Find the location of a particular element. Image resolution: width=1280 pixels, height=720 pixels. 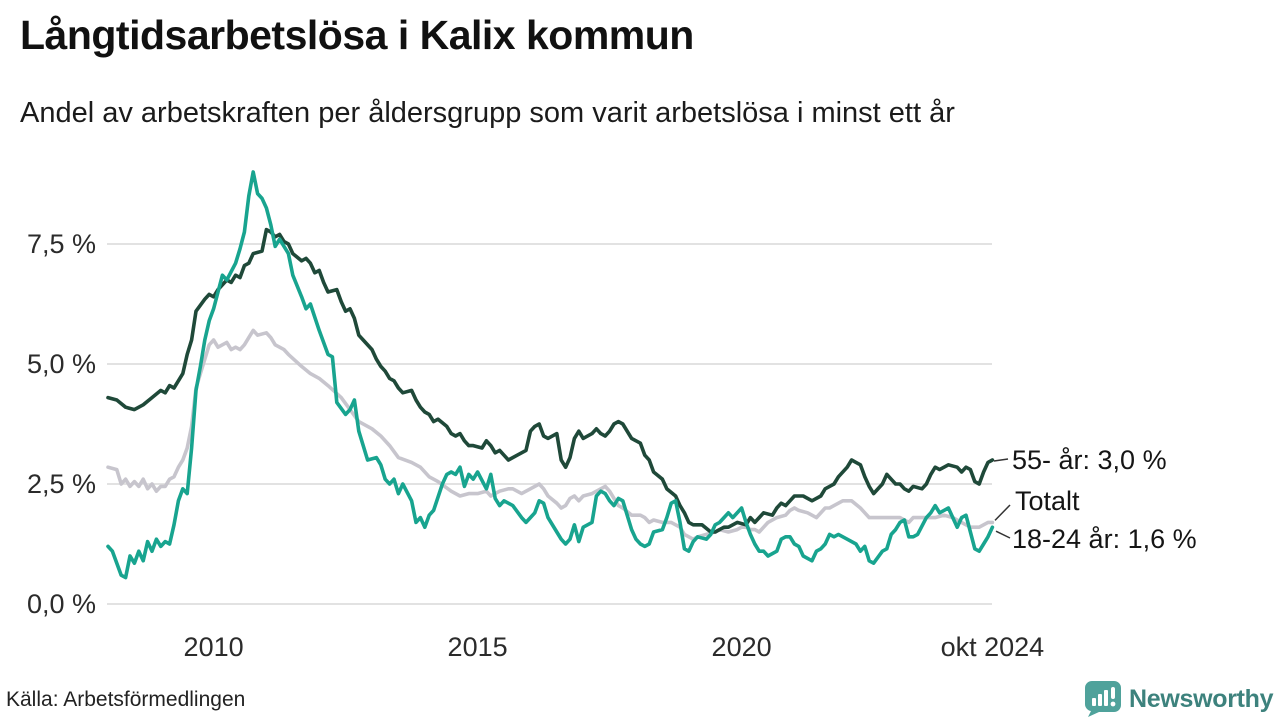

y-tick-label: 2,5 % is located at coordinates (61, 484).